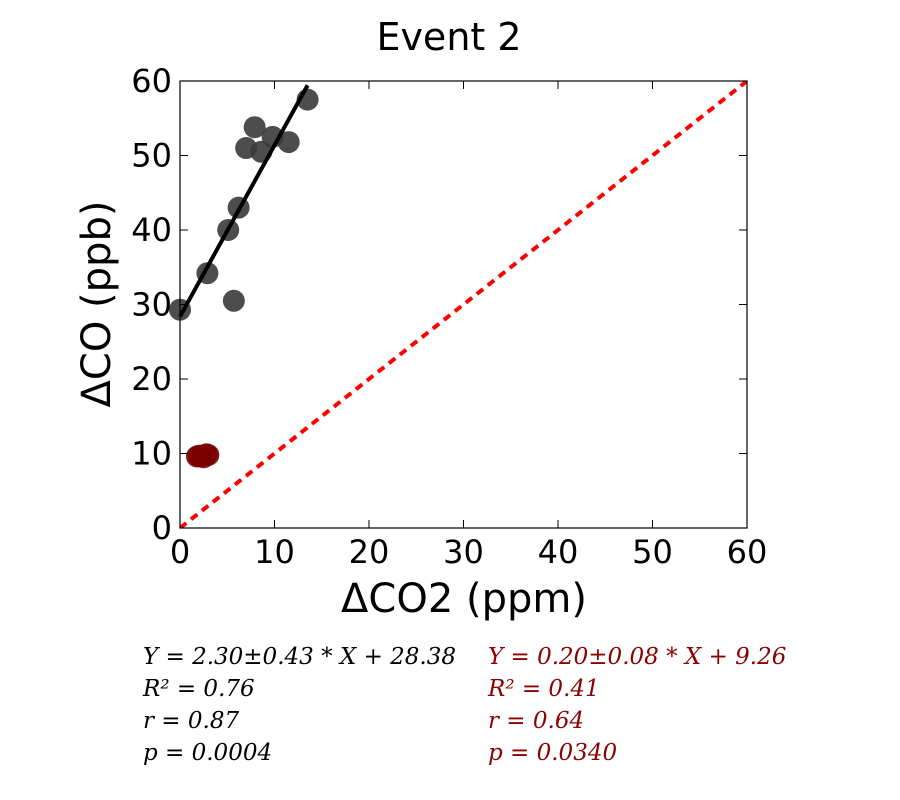  I want to click on y-tick-label: 60, so click(151, 81).